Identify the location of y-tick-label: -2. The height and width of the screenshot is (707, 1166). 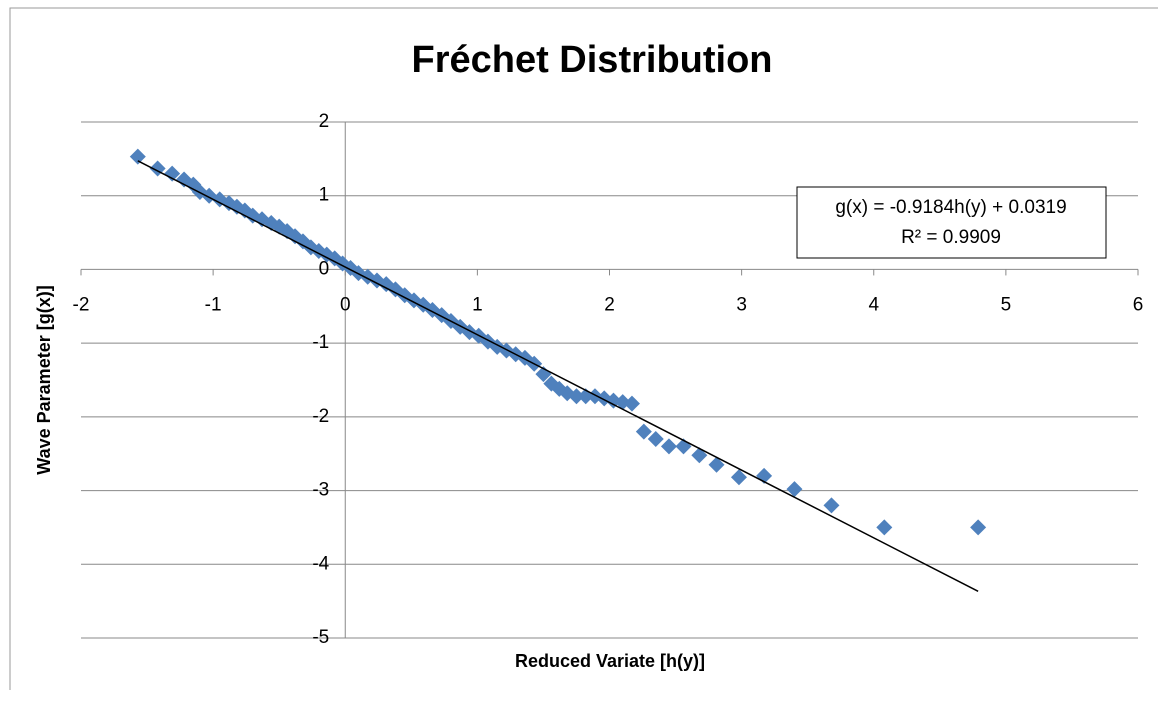
(320, 416).